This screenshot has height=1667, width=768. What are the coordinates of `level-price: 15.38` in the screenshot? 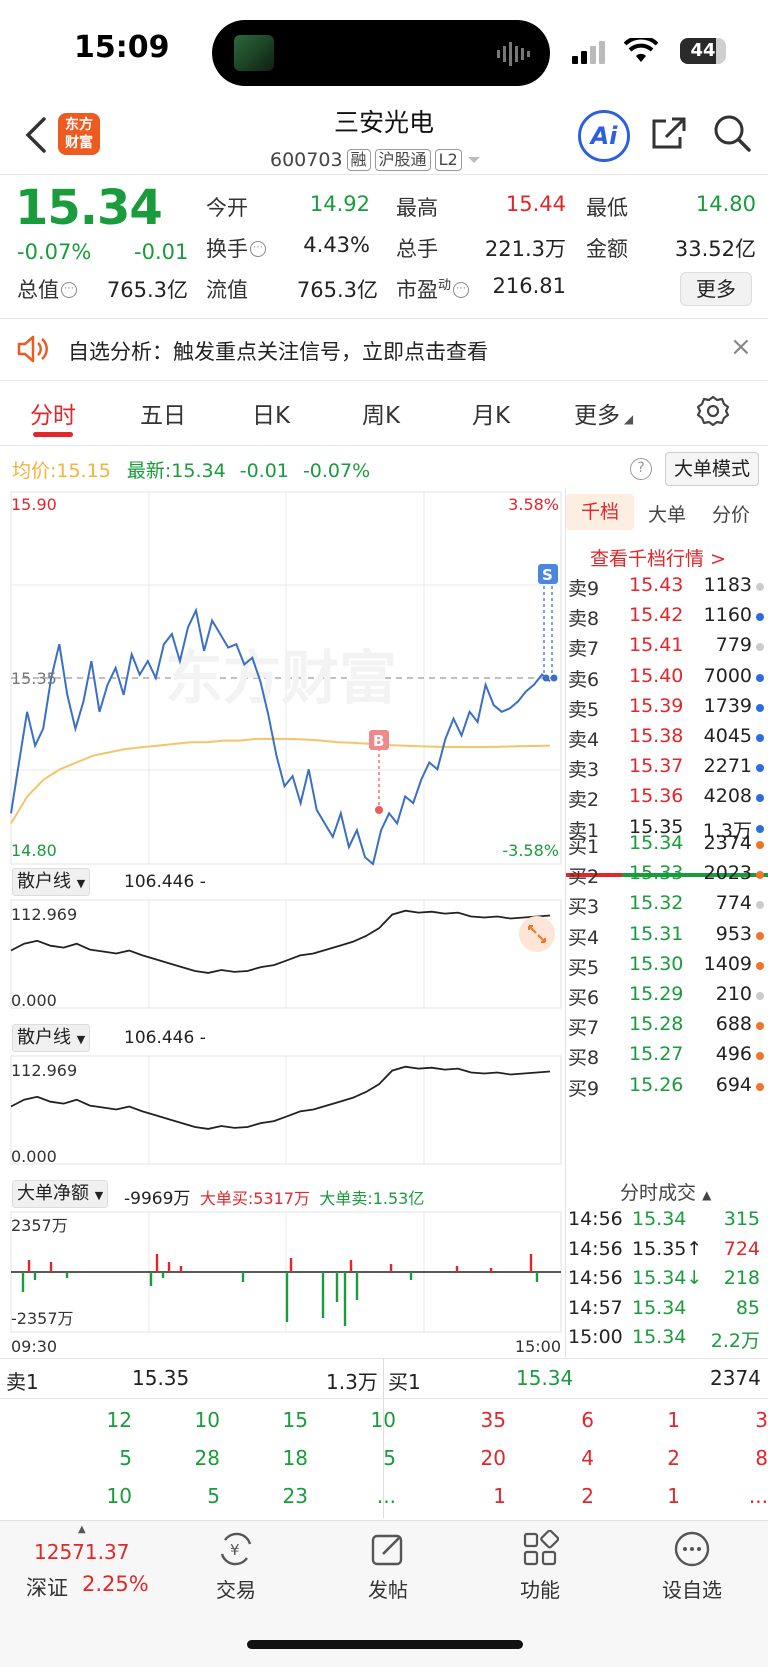 It's located at (656, 736).